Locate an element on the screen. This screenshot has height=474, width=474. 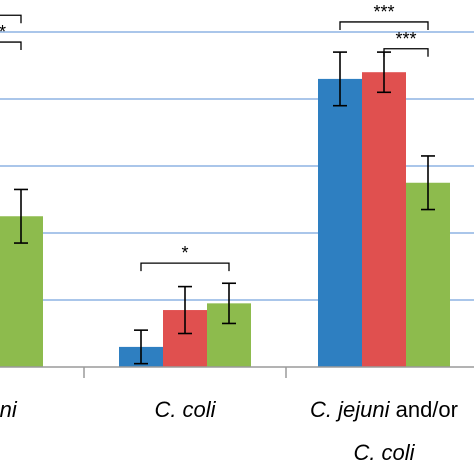
x-tick-label: C. coli is located at coordinates (185, 409).